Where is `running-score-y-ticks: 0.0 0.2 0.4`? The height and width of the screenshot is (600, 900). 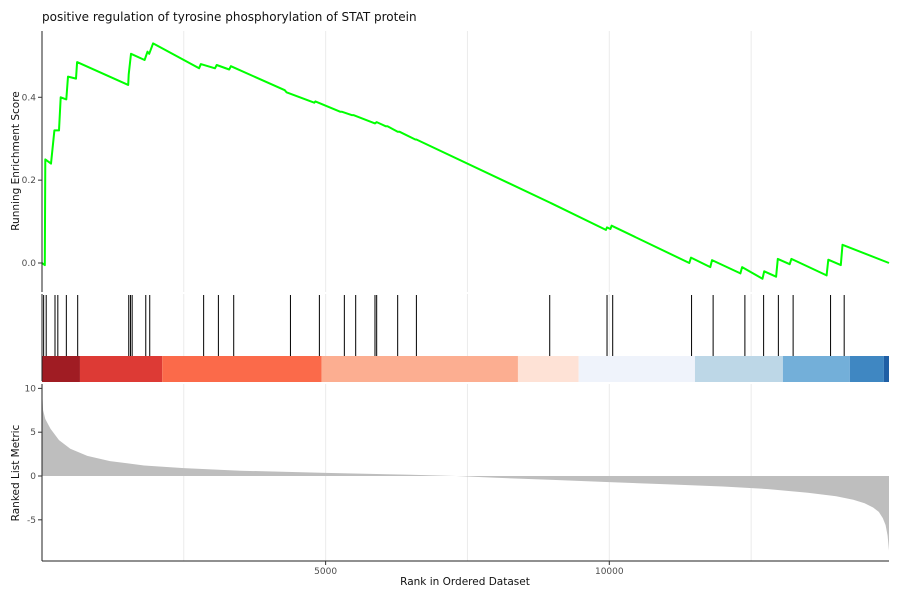 running-score-y-ticks: 0.0 0.2 0.4 is located at coordinates (32, 181).